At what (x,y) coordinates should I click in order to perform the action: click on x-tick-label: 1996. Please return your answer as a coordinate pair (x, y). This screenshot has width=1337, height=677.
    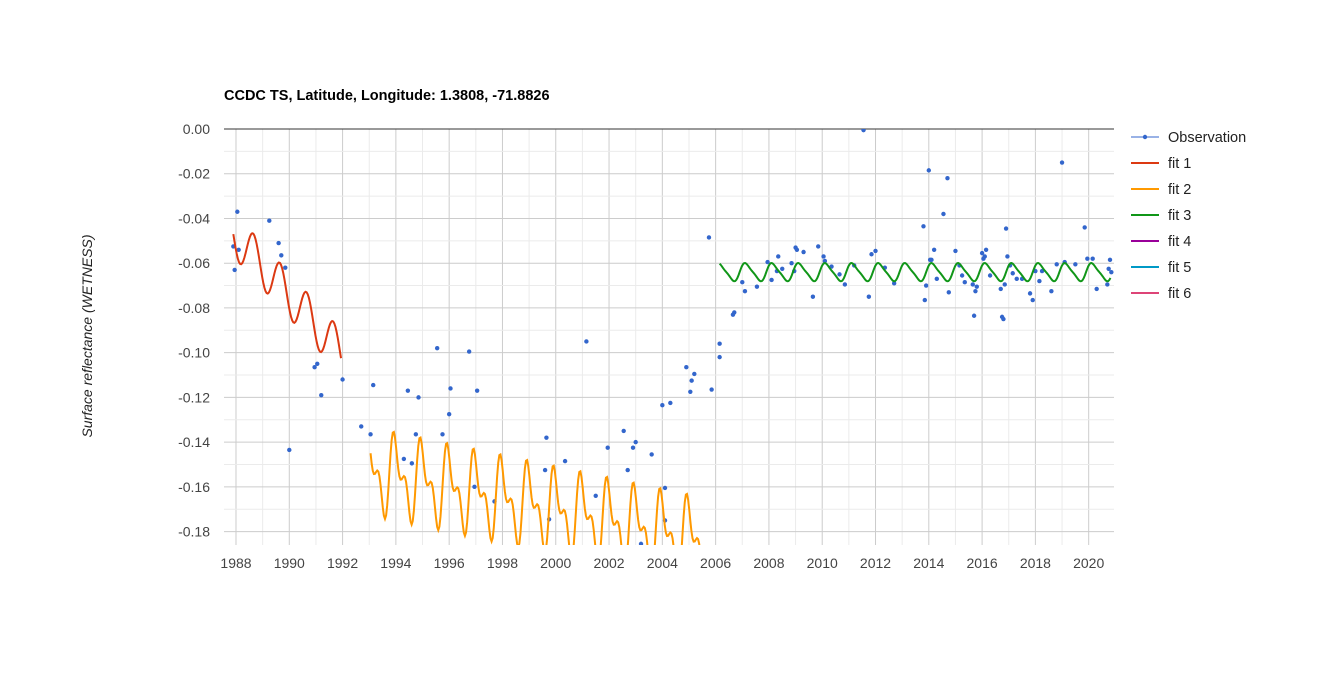
    Looking at the image, I should click on (449, 563).